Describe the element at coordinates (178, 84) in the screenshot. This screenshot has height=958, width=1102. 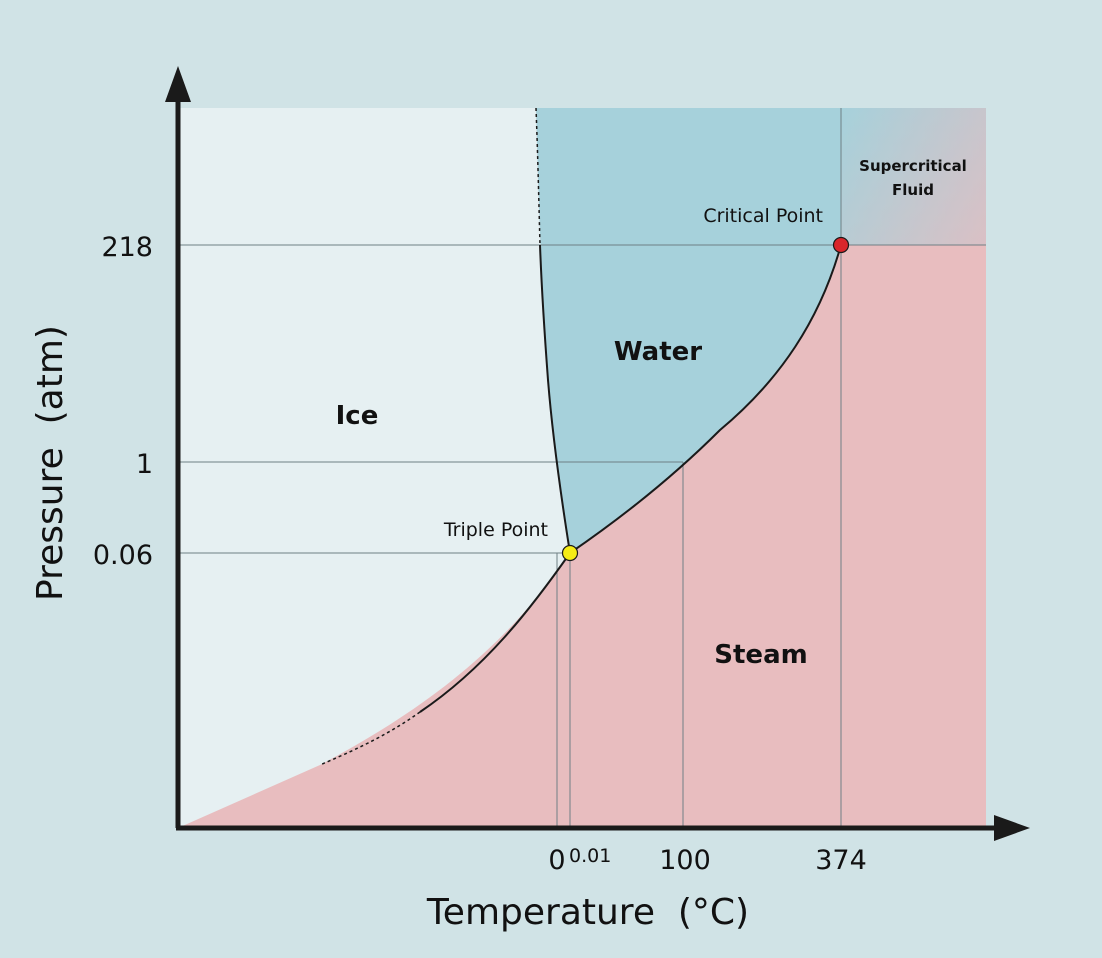
I see `y-axis-arrow` at that location.